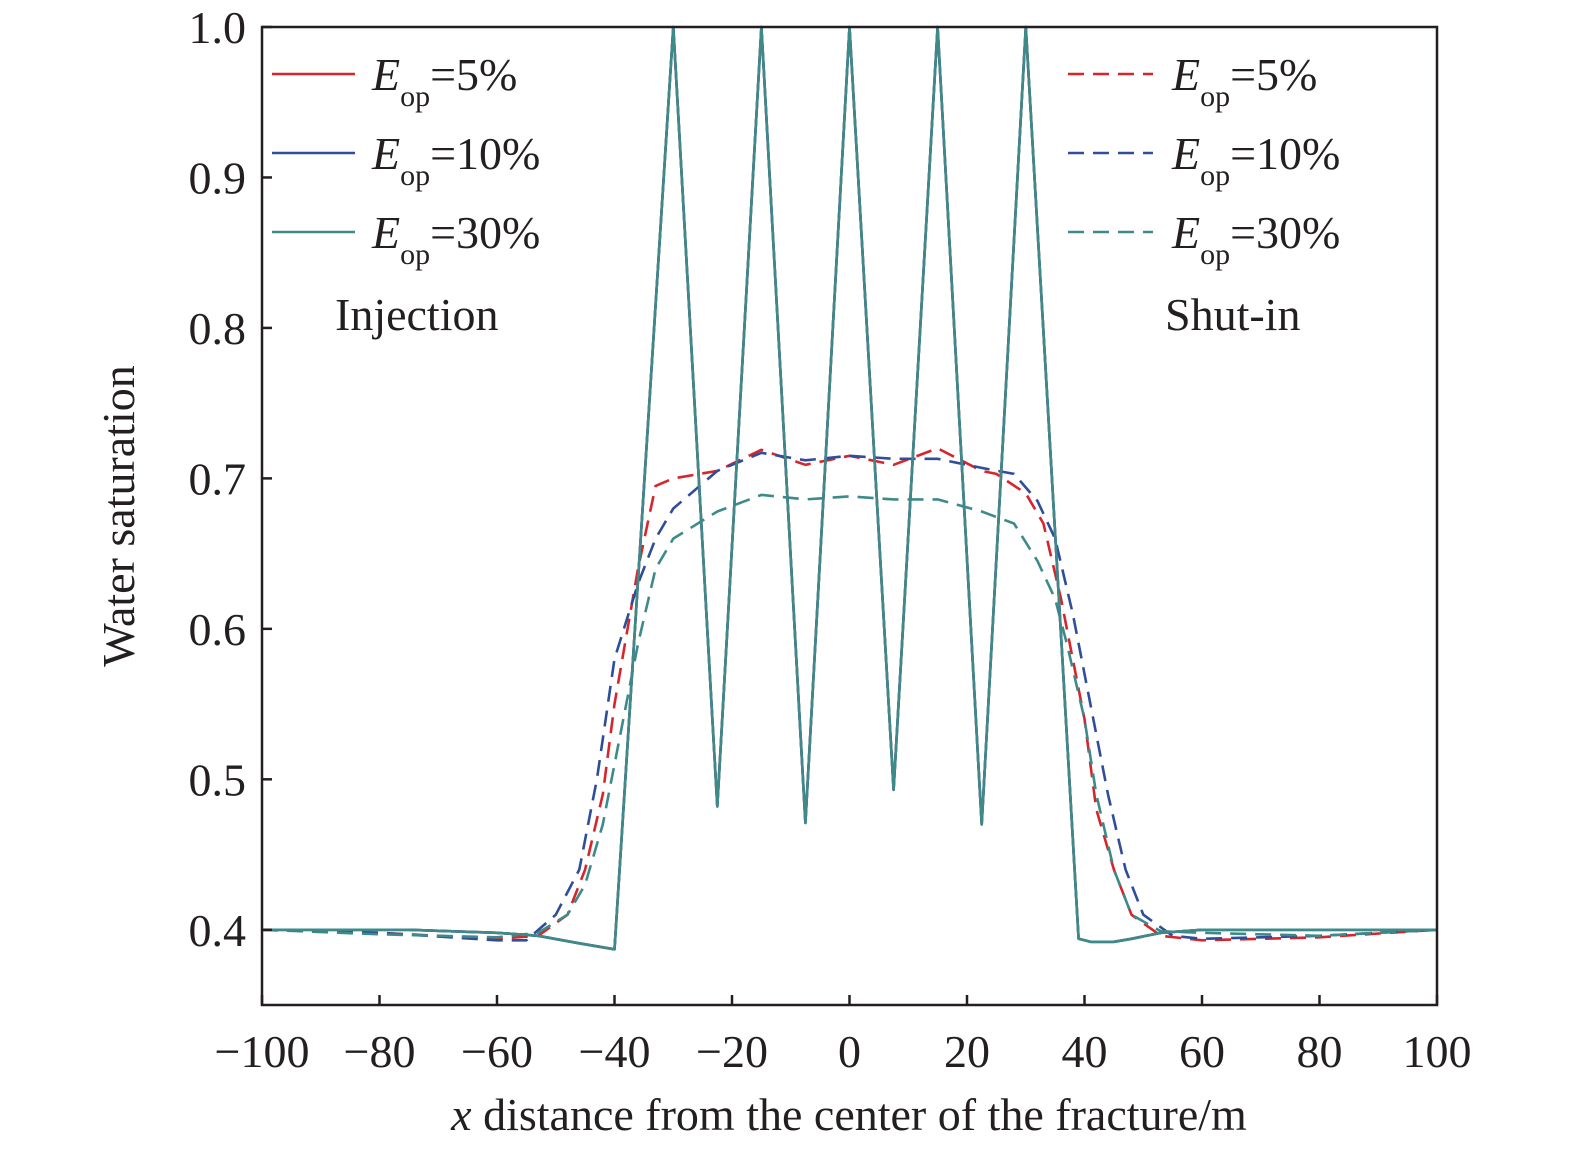 The width and height of the screenshot is (1575, 1155). Describe the element at coordinates (218, 629) in the screenshot. I see `y-tick-label: 0.6` at that location.